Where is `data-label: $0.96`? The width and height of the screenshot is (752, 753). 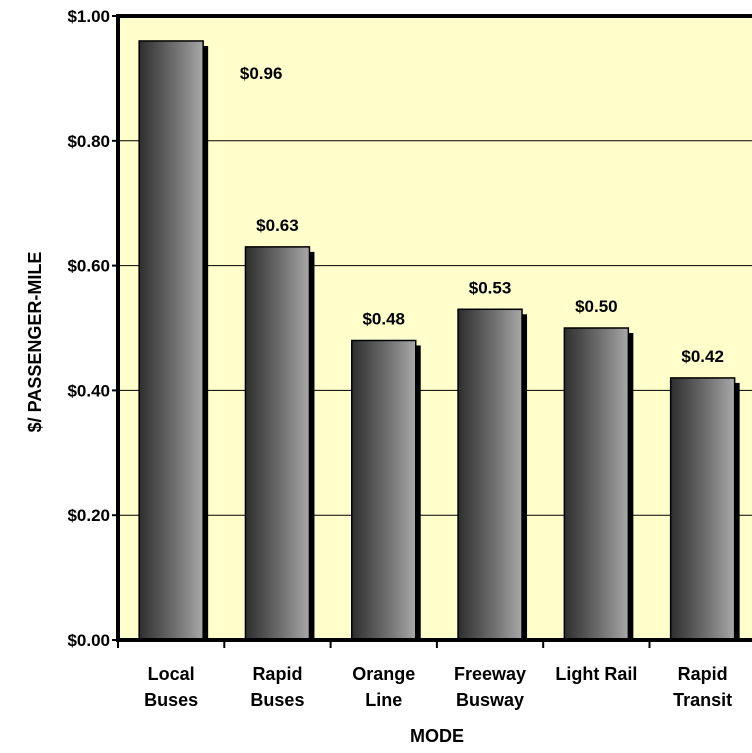
data-label: $0.96 is located at coordinates (261, 73).